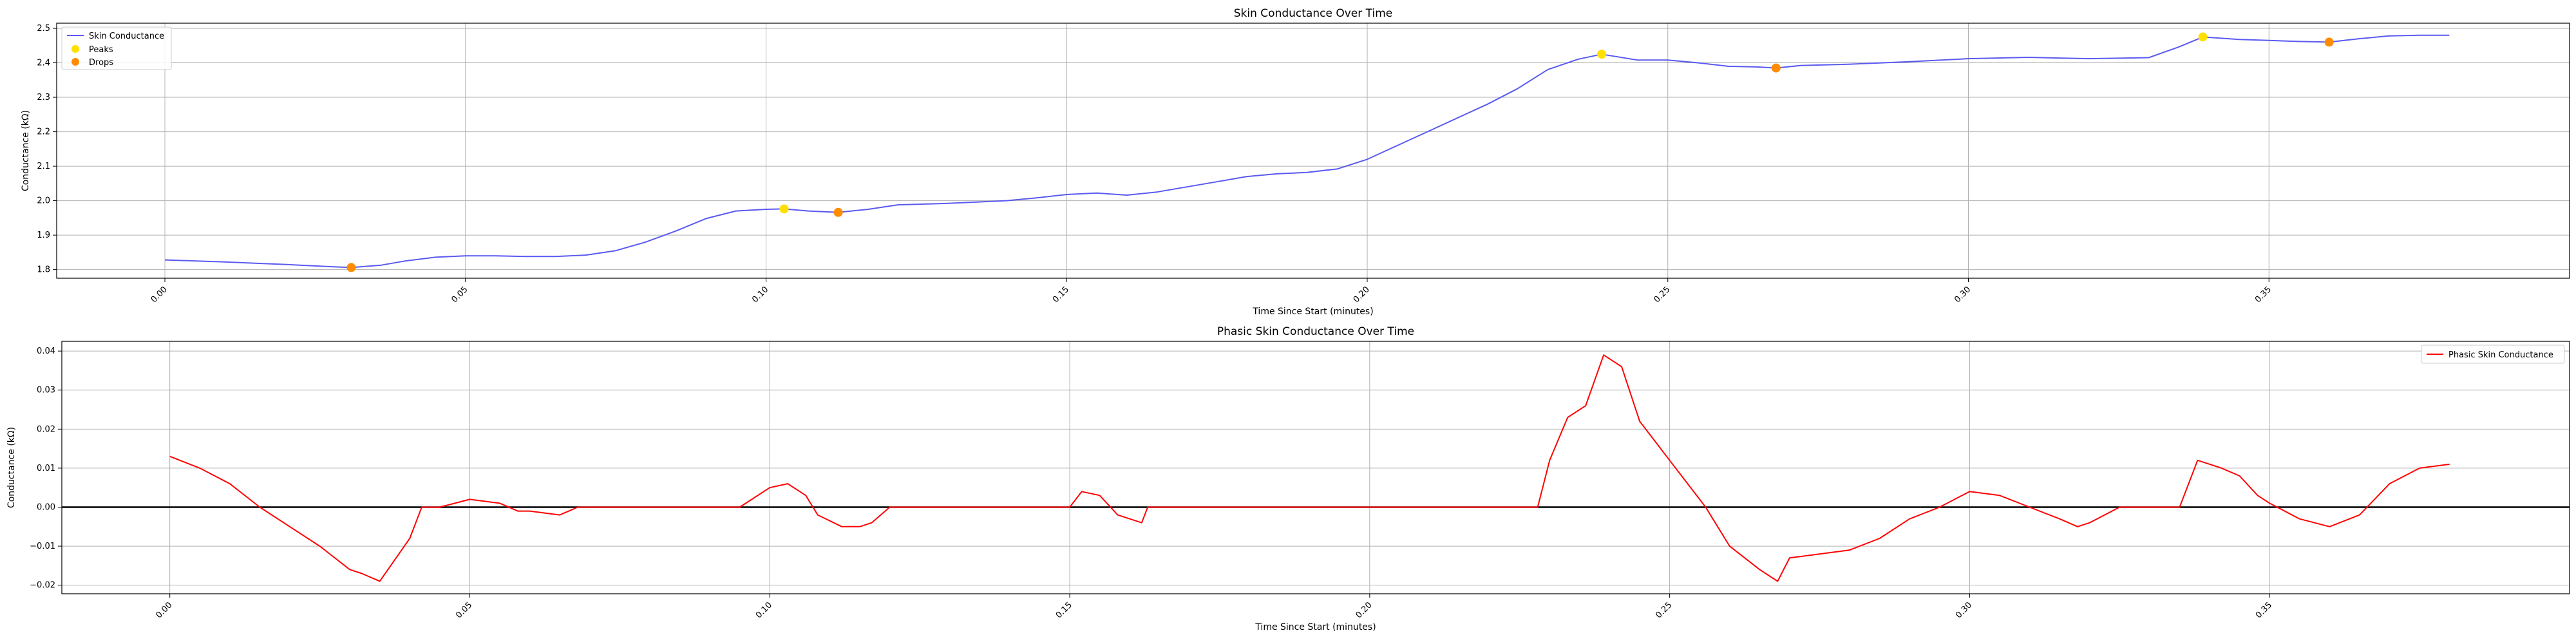  I want to click on y-tick-label: 1.9, so click(44, 235).